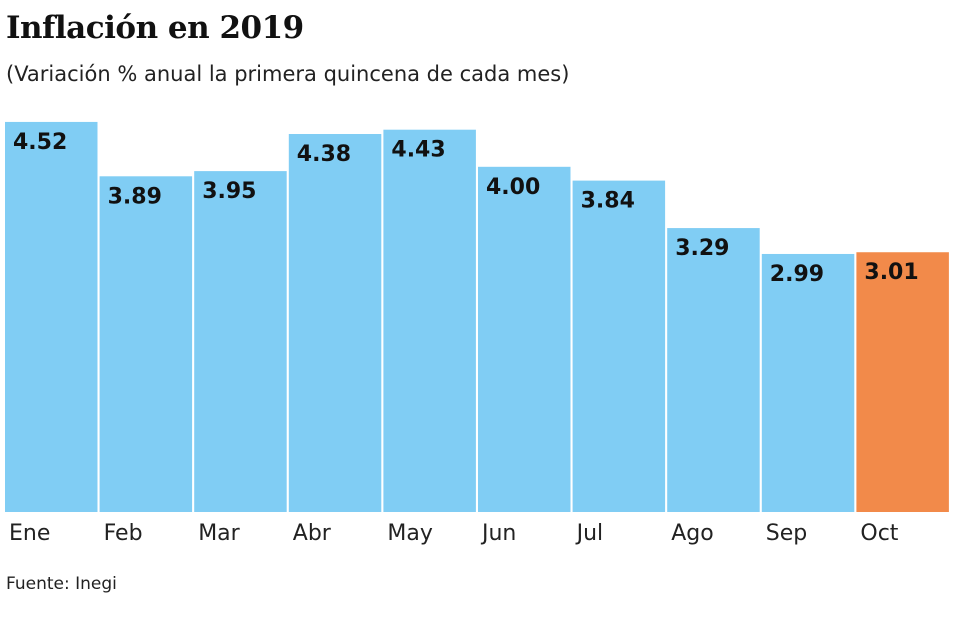 The image size is (955, 620). Describe the element at coordinates (61, 584) in the screenshot. I see `source-note: Fuente: Inegi` at that location.